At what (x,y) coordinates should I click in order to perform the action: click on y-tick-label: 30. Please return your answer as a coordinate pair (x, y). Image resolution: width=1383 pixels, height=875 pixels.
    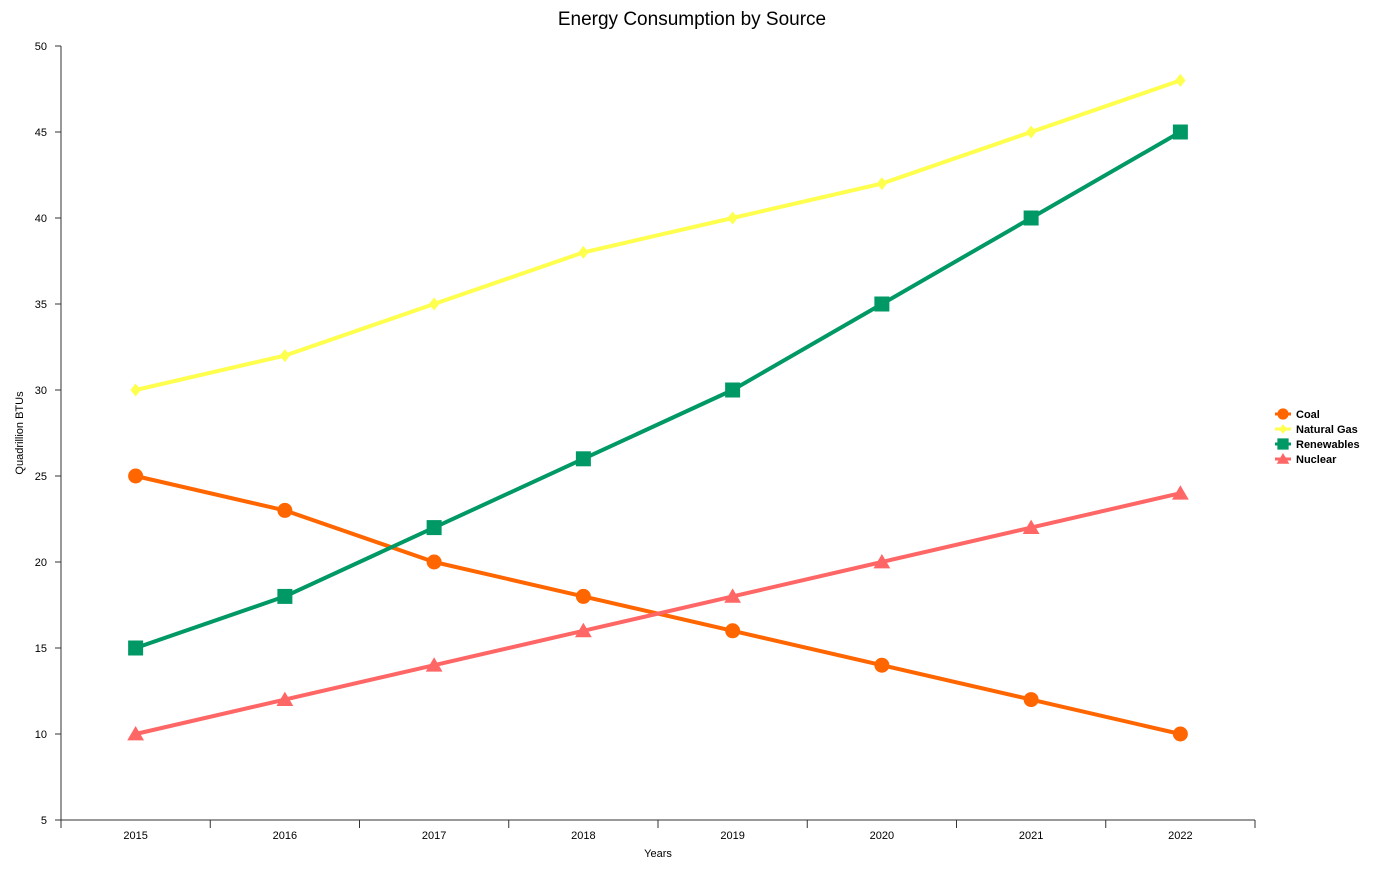
    Looking at the image, I should click on (41, 391).